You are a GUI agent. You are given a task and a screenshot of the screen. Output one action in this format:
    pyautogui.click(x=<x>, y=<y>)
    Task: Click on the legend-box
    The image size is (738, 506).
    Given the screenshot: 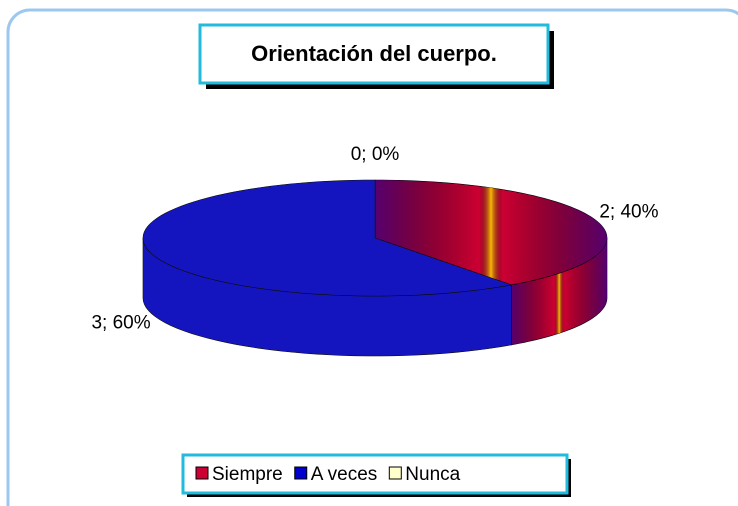 What is the action you would take?
    pyautogui.click(x=375, y=474)
    